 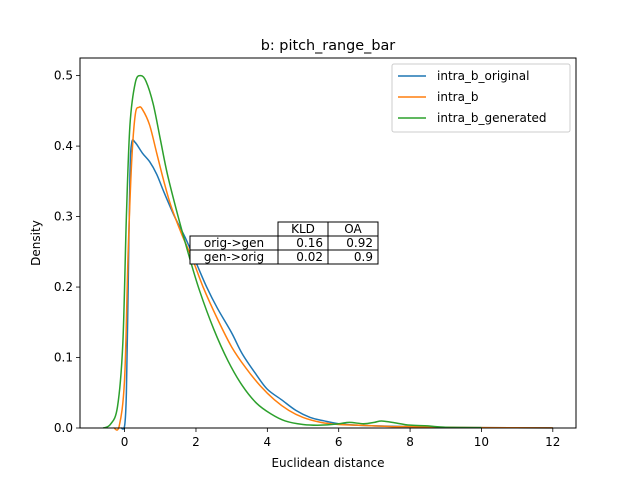 I want to click on y-tick-label: 0.5, so click(x=63, y=76).